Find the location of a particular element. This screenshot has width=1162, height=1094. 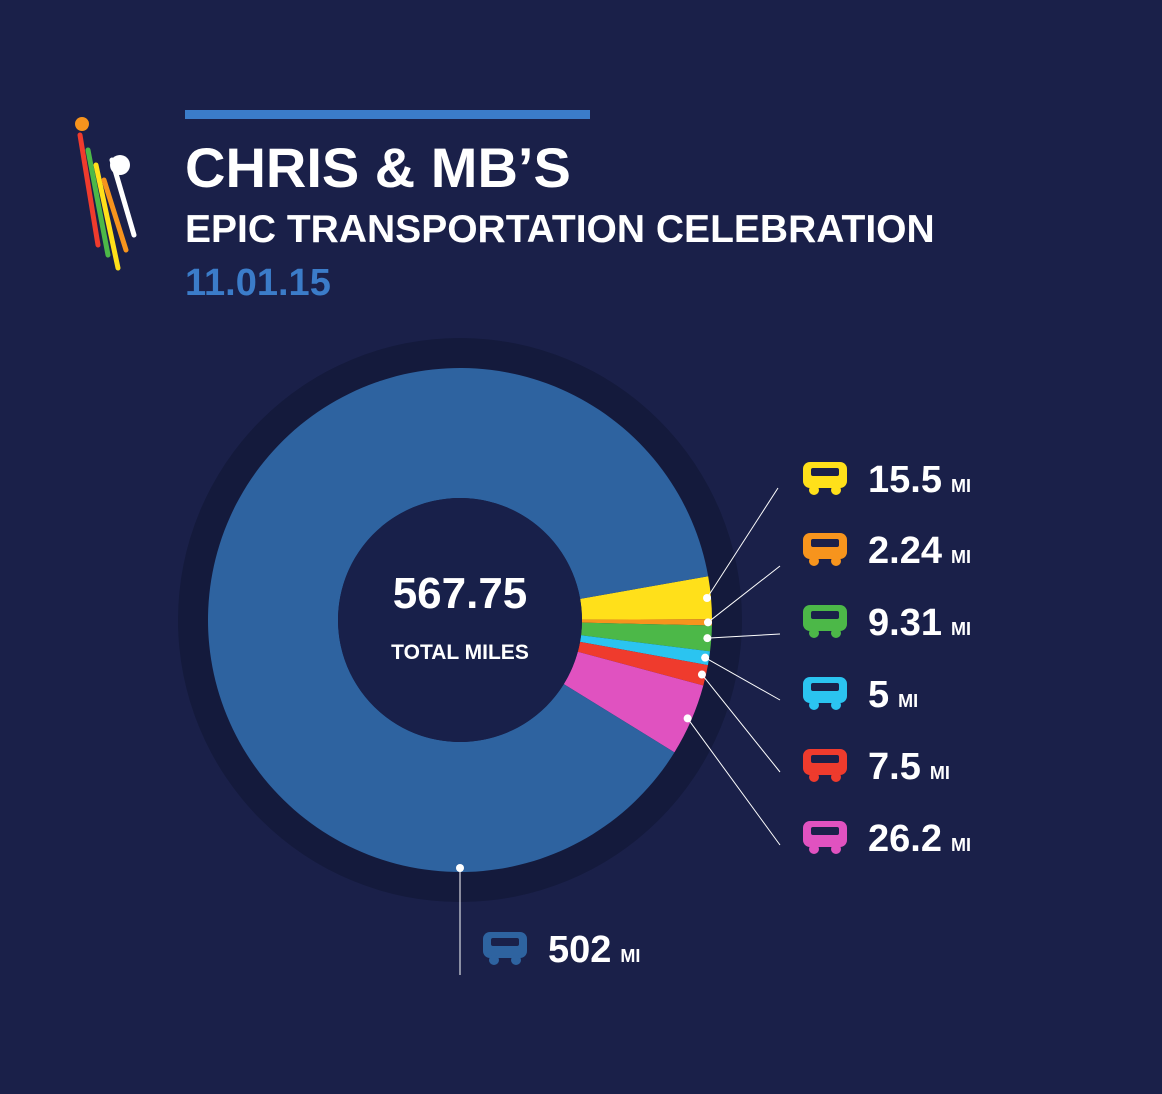

value-number: 2.24 is located at coordinates (905, 551).